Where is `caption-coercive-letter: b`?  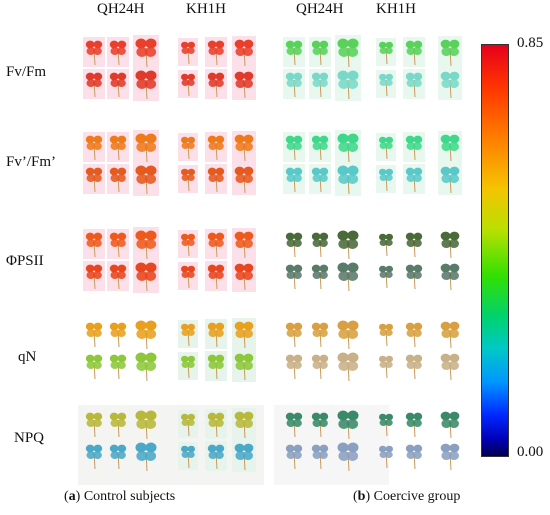 caption-coercive-letter: b is located at coordinates (361, 496).